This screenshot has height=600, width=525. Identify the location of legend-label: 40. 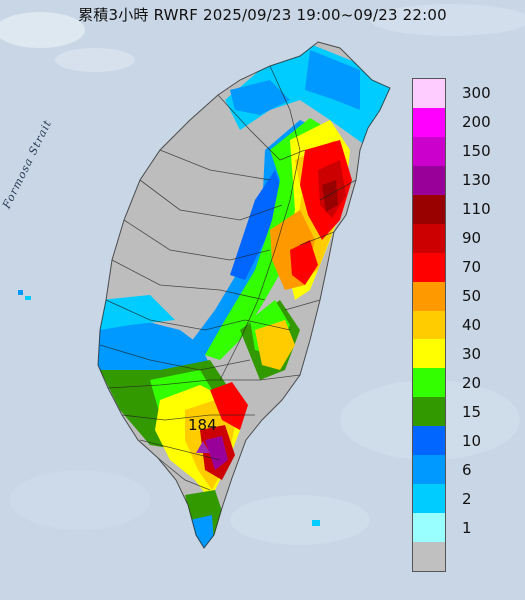
(472, 325).